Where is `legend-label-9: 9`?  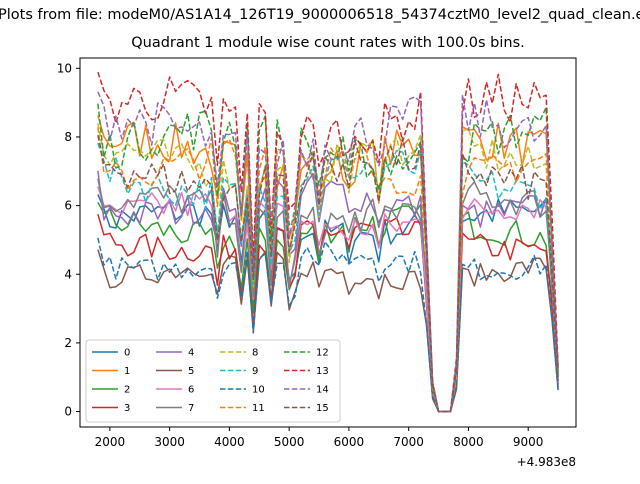
legend-label-9: 9 is located at coordinates (255, 371).